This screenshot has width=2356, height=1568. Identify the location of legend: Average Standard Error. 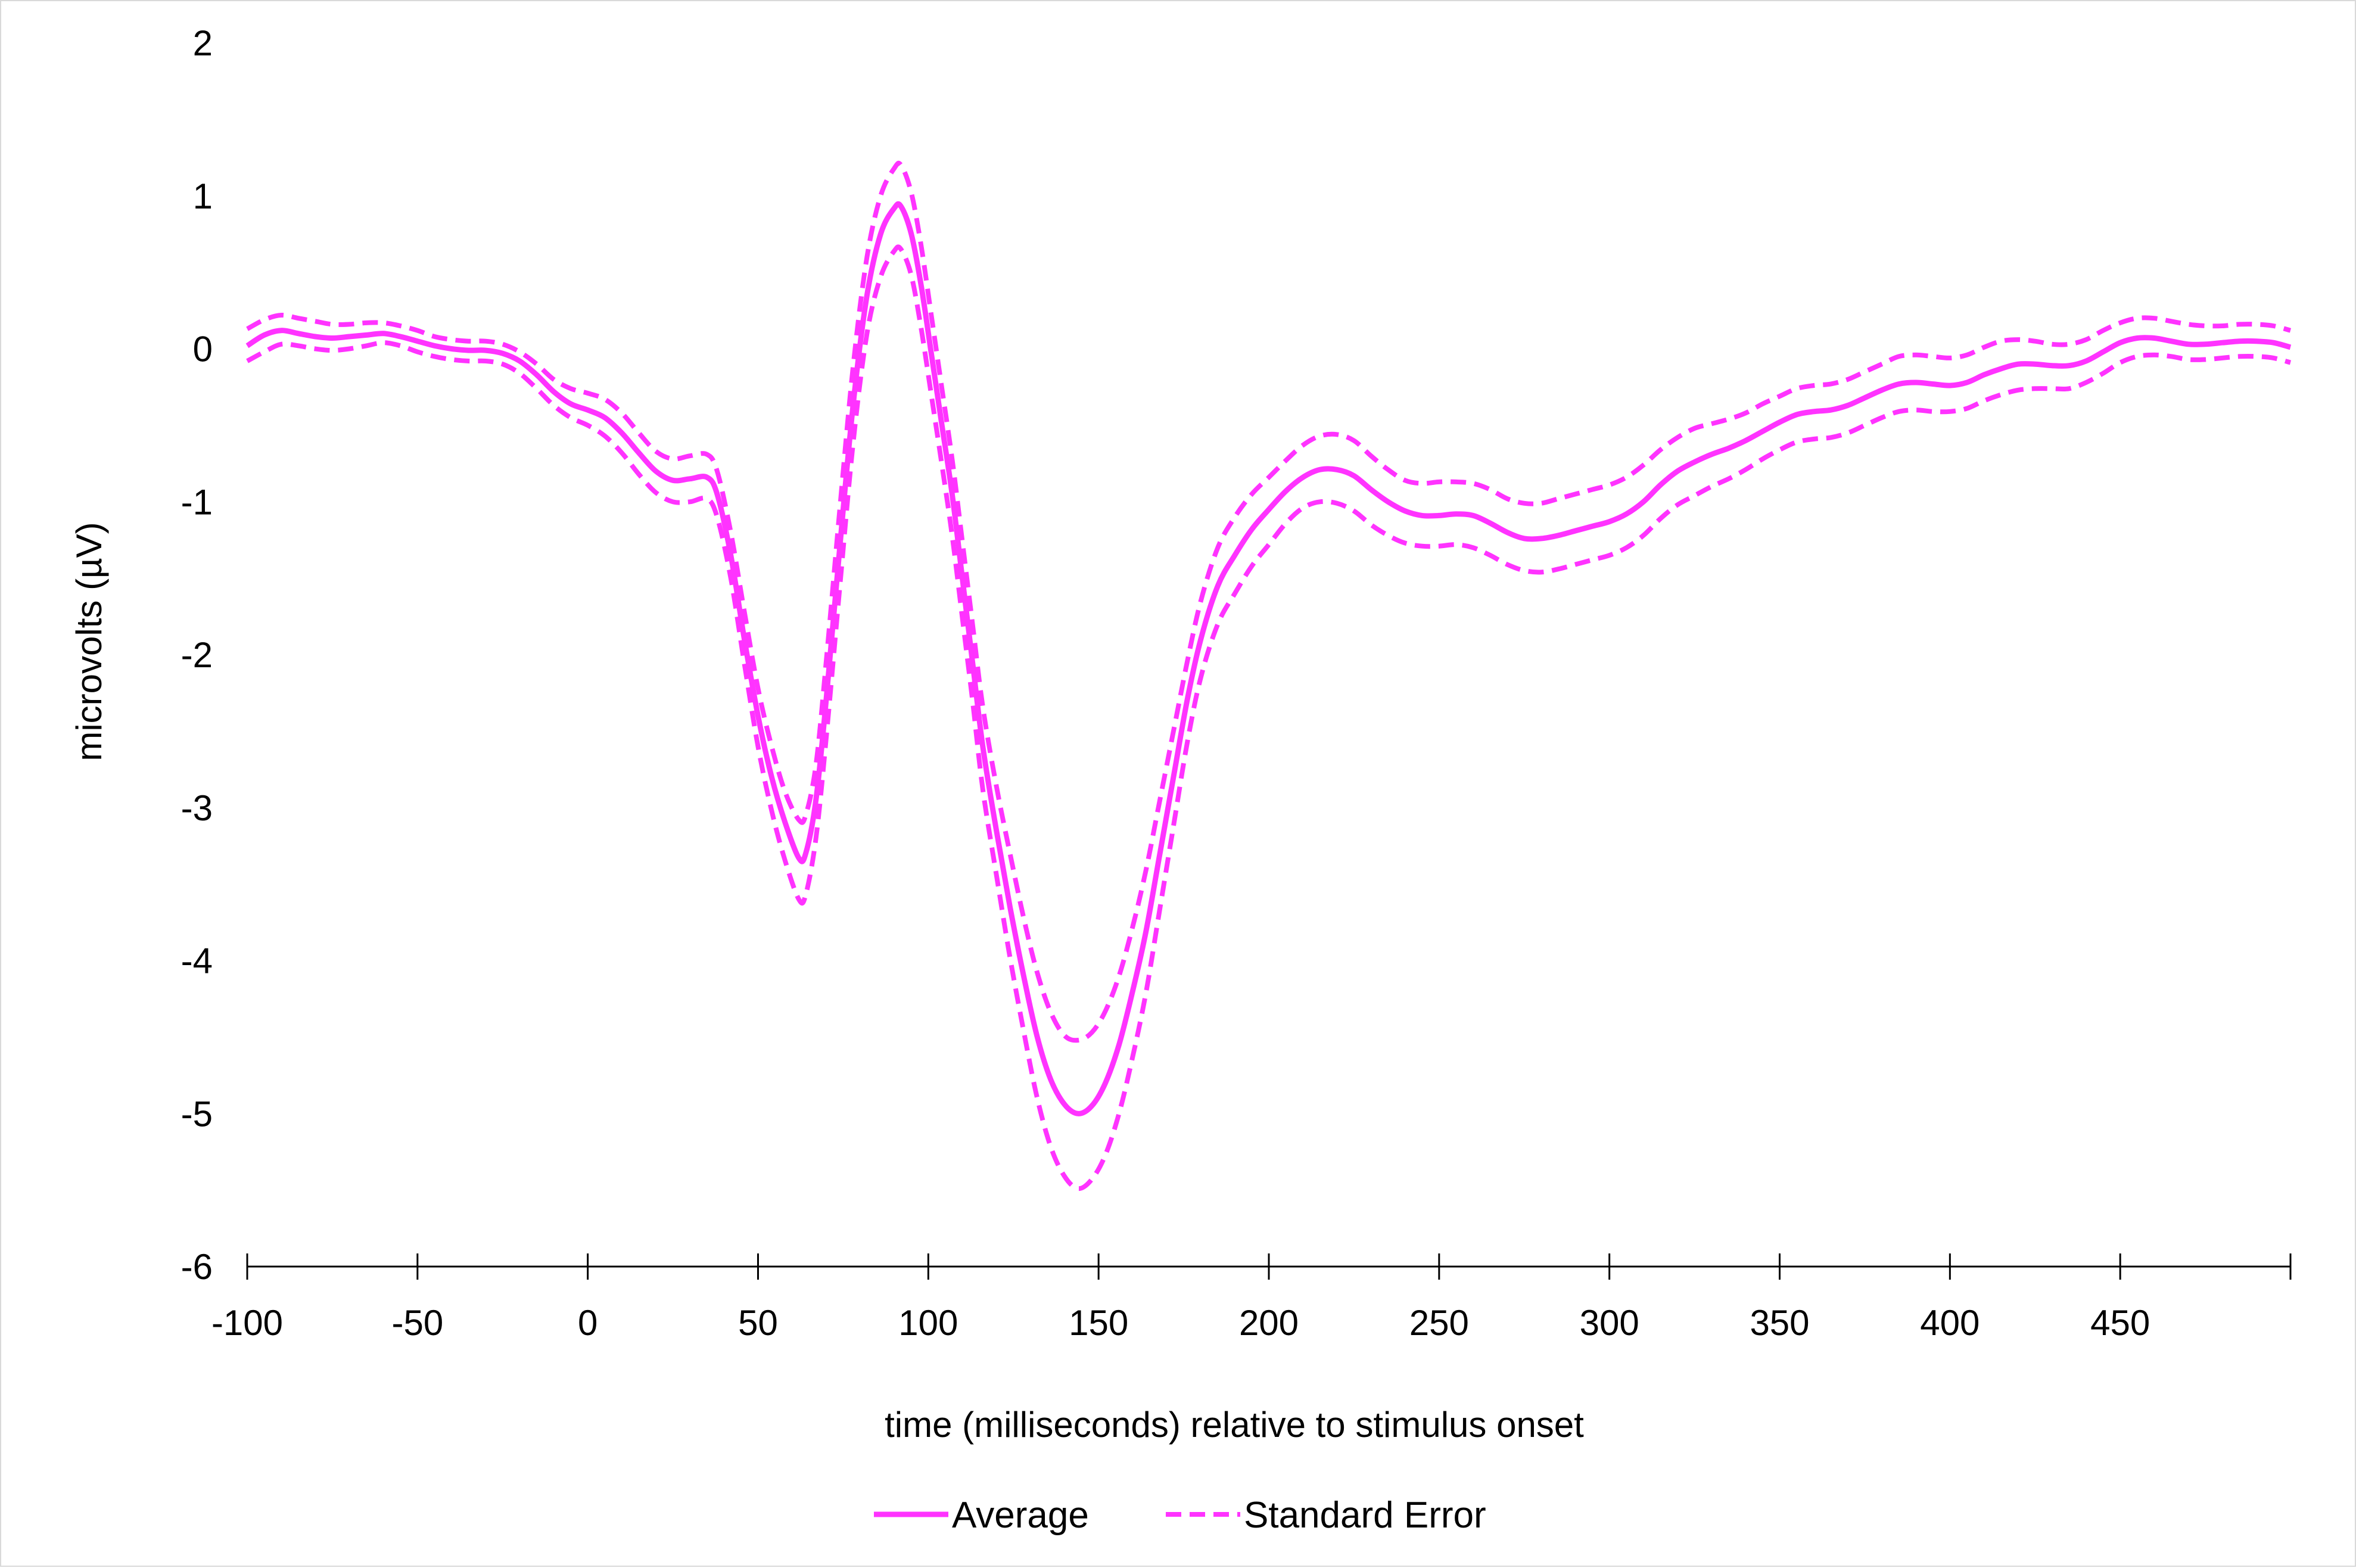
(1180, 1515).